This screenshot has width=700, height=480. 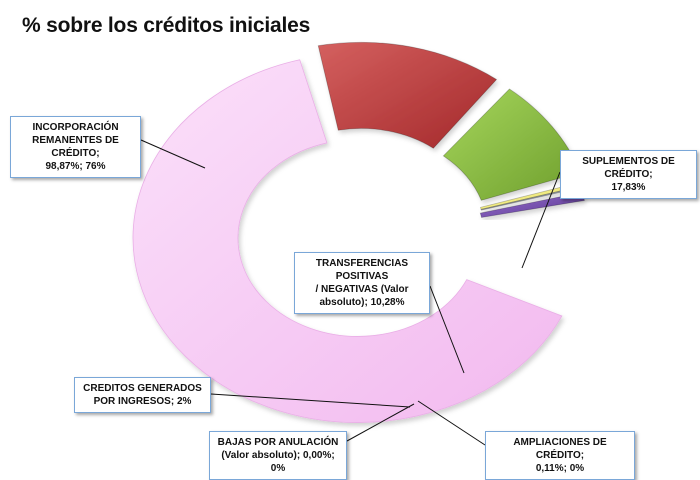 What do you see at coordinates (362, 270) in the screenshot?
I see `slice-label-line: TRANSFERENCIAS POSITIVAS` at bounding box center [362, 270].